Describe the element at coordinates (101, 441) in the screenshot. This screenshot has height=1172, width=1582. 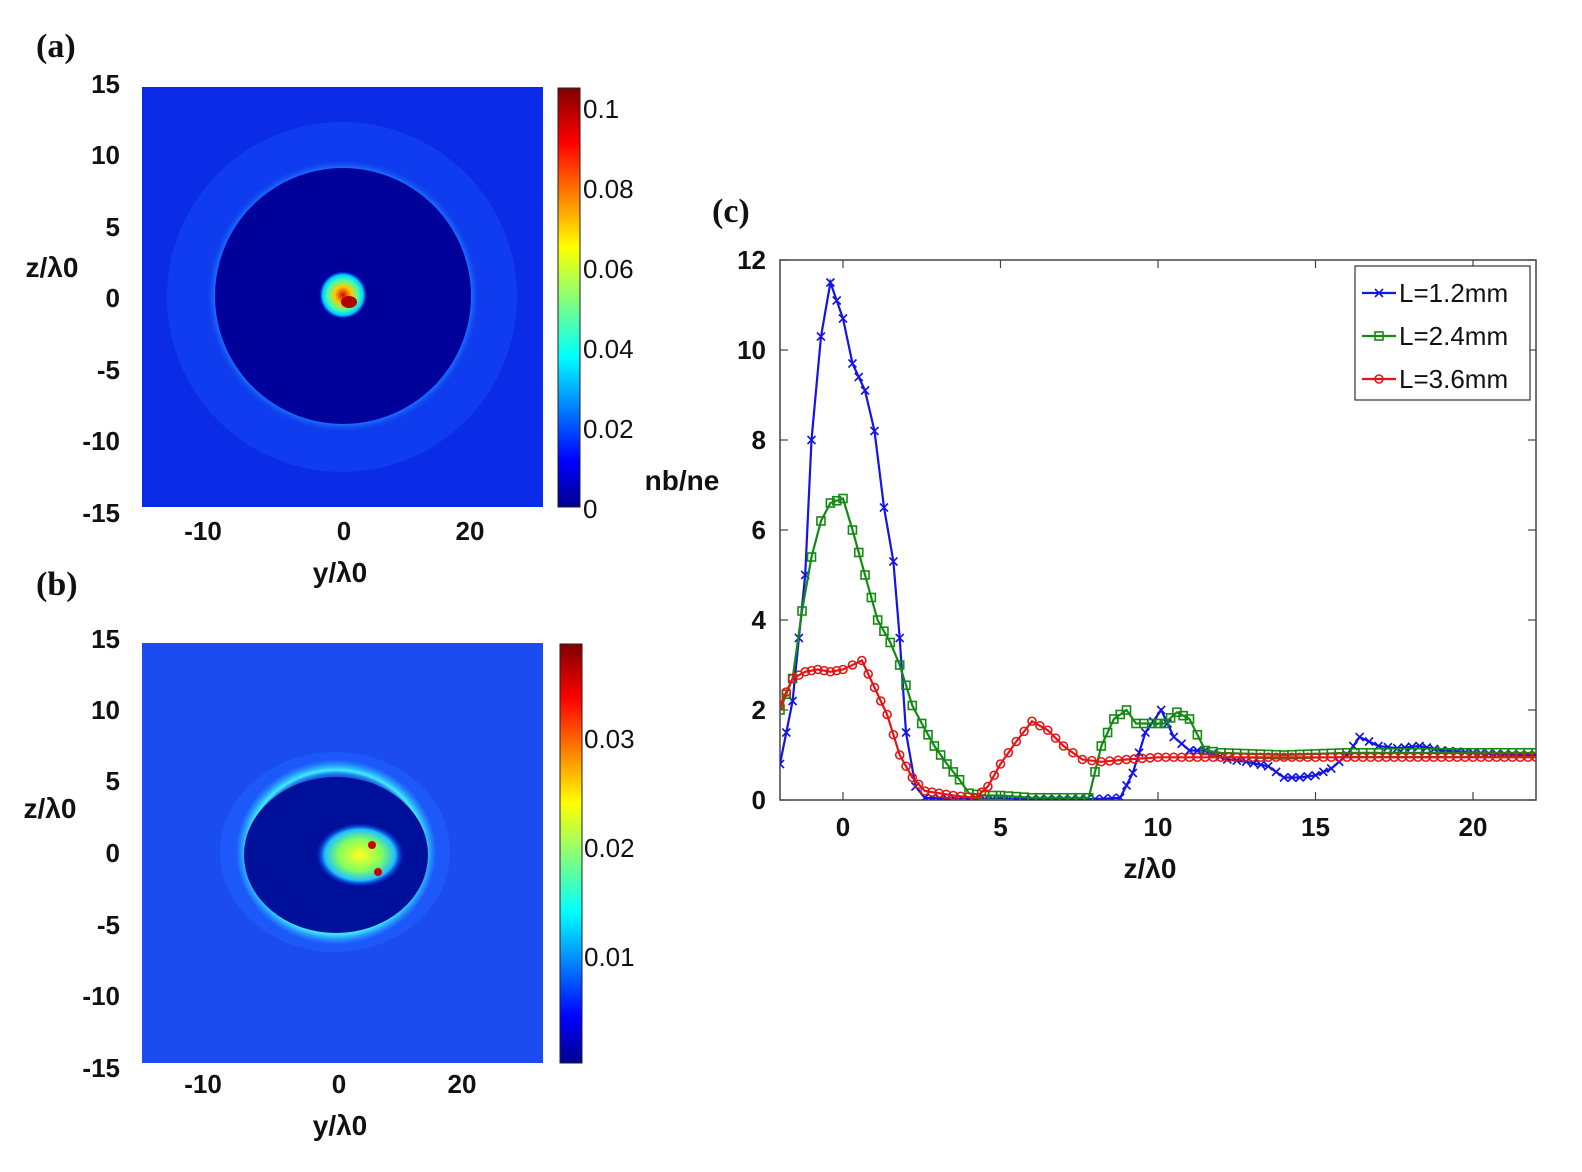
I see `heatmap-a-ytick: -10` at that location.